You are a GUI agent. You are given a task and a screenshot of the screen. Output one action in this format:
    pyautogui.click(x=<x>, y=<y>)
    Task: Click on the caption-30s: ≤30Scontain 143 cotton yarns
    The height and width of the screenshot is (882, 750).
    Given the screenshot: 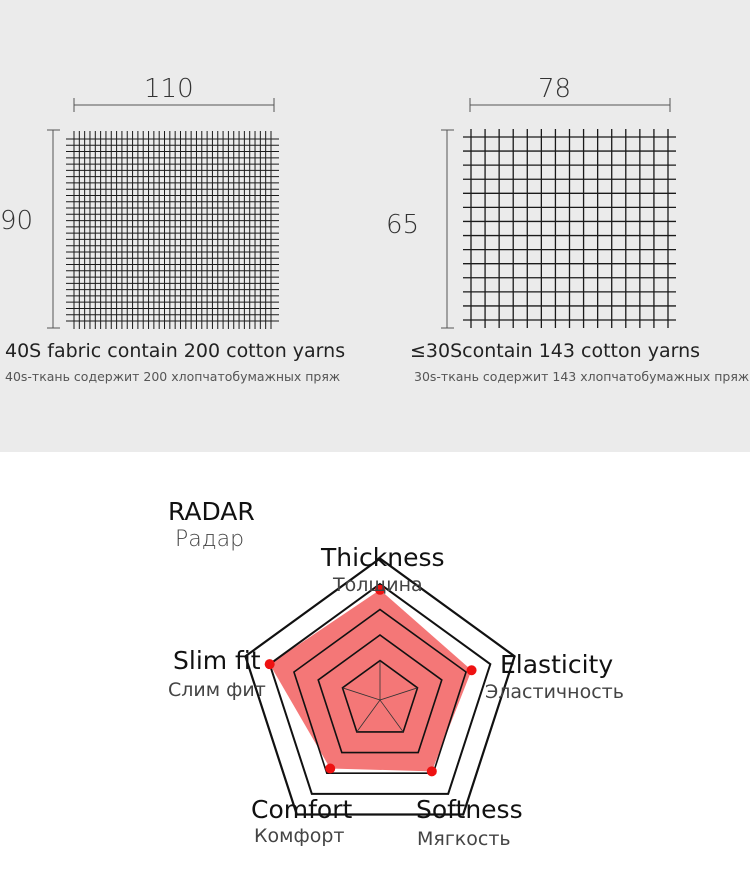 What is the action you would take?
    pyautogui.click(x=555, y=351)
    